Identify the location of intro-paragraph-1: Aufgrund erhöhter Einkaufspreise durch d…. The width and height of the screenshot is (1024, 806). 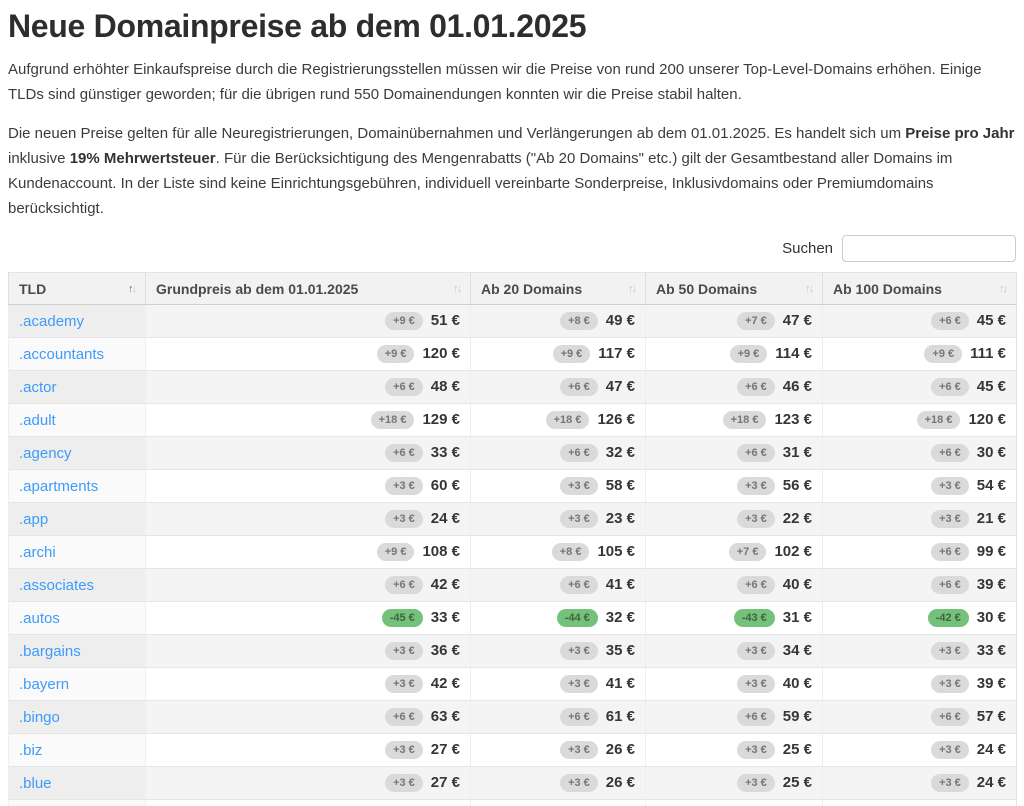
(495, 82).